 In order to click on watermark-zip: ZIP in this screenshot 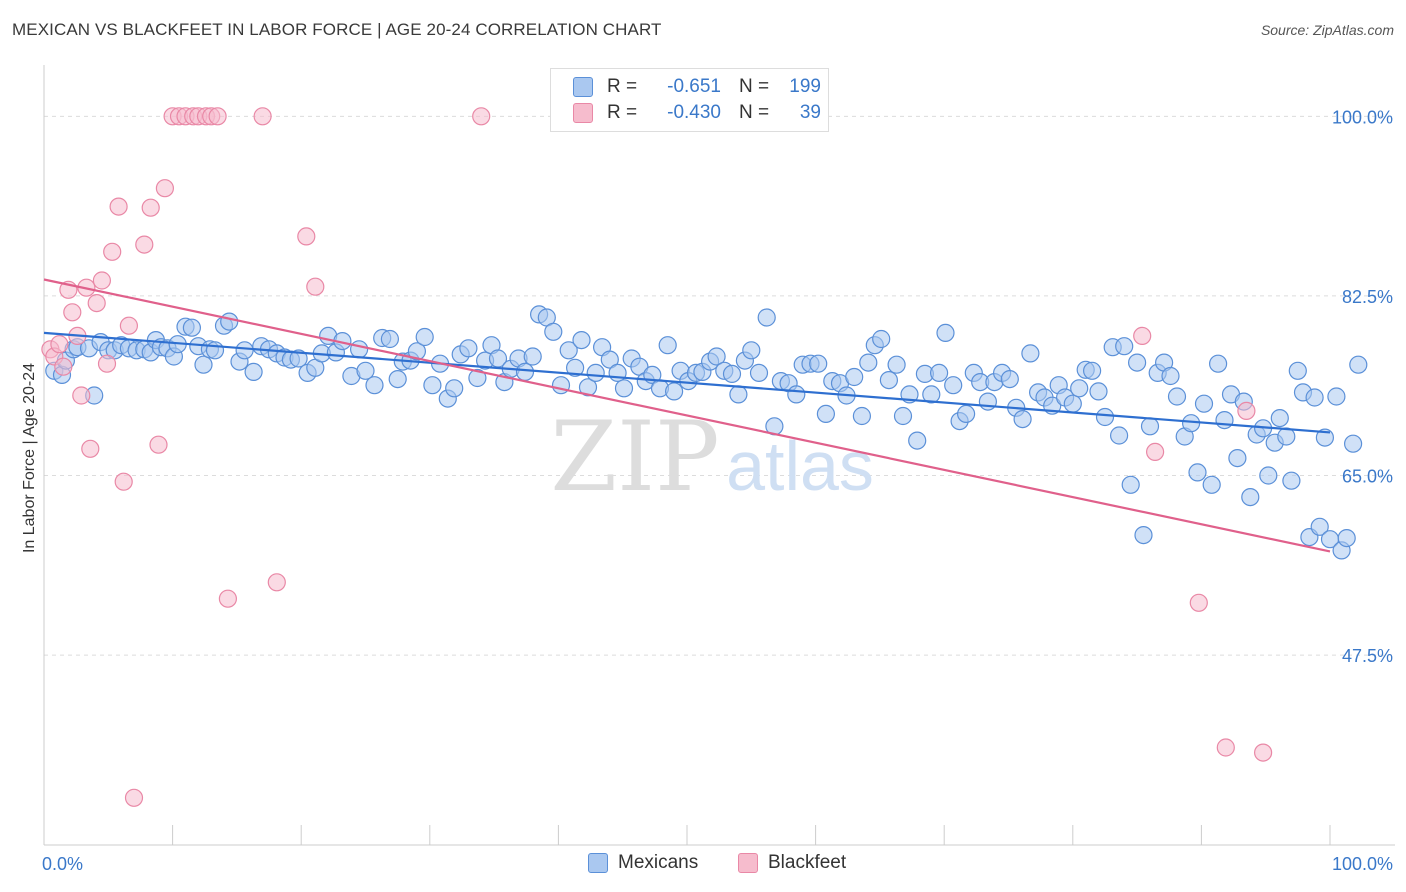, I will do `click(634, 457)`.